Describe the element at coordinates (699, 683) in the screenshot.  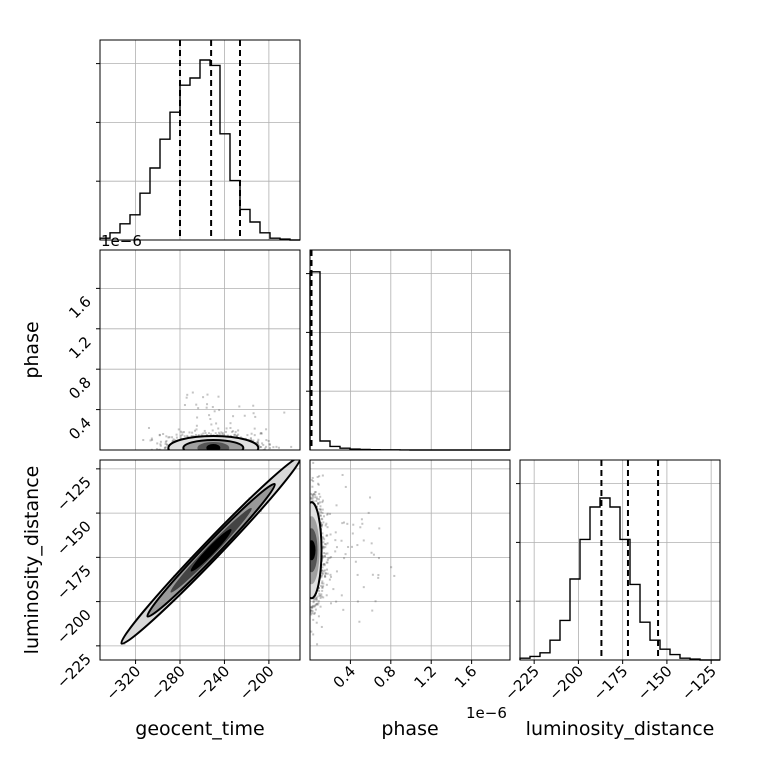
I see `x-tick-label-luminosity-distance: −125` at that location.